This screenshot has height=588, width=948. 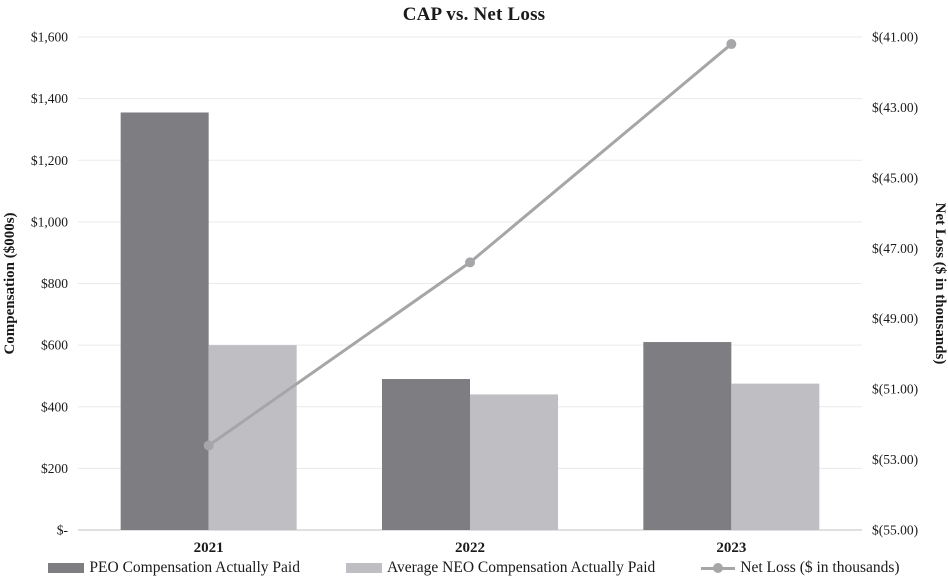 I want to click on neo-bar-swatch-icon, so click(x=363, y=568).